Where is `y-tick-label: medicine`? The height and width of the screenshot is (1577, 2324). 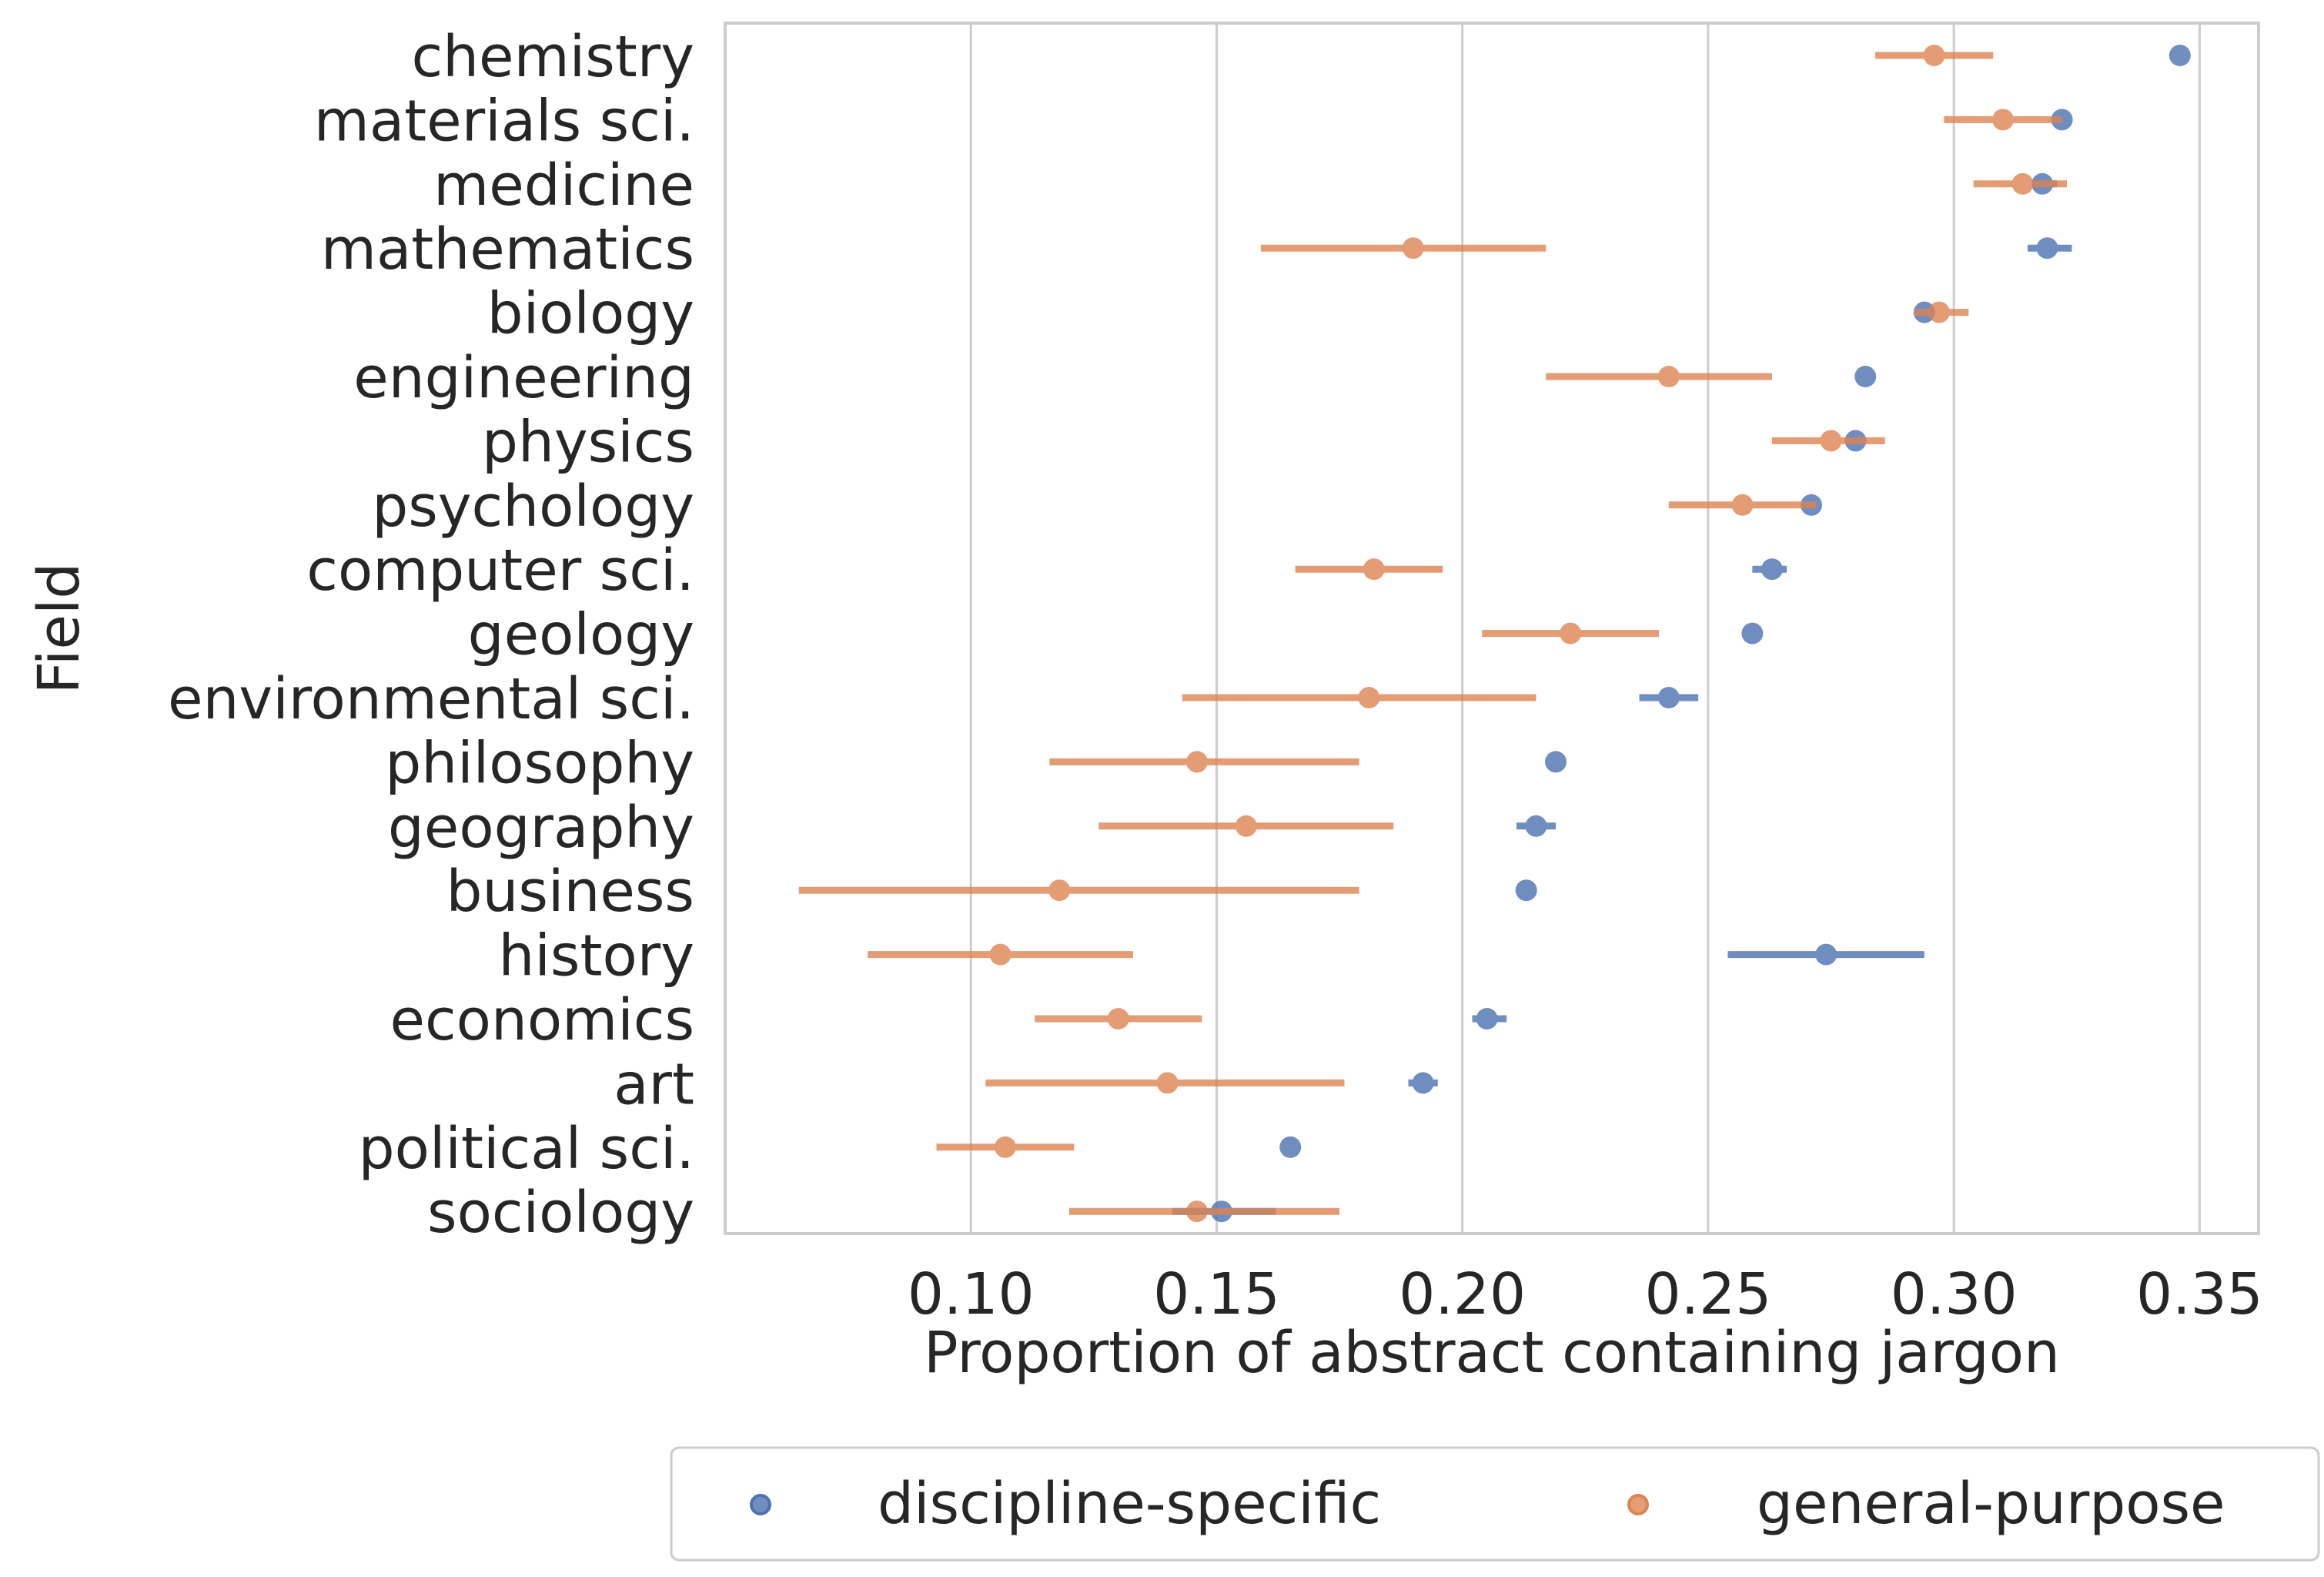 y-tick-label: medicine is located at coordinates (563, 185).